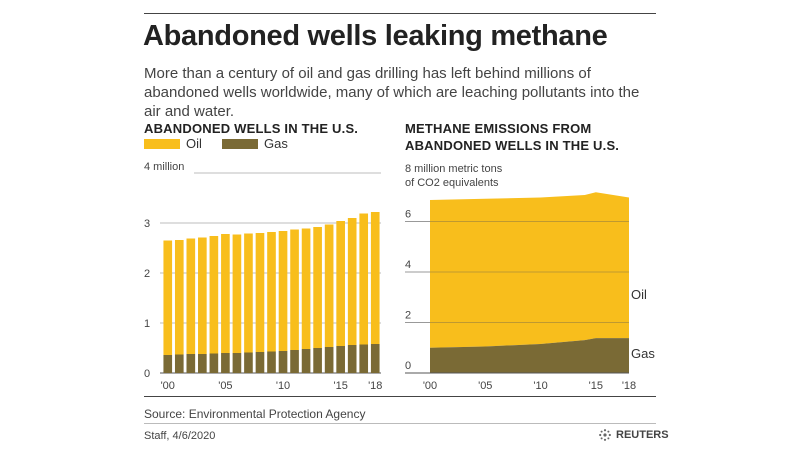  Describe the element at coordinates (408, 265) in the screenshot. I see `methane-ytick-label: 4` at that location.